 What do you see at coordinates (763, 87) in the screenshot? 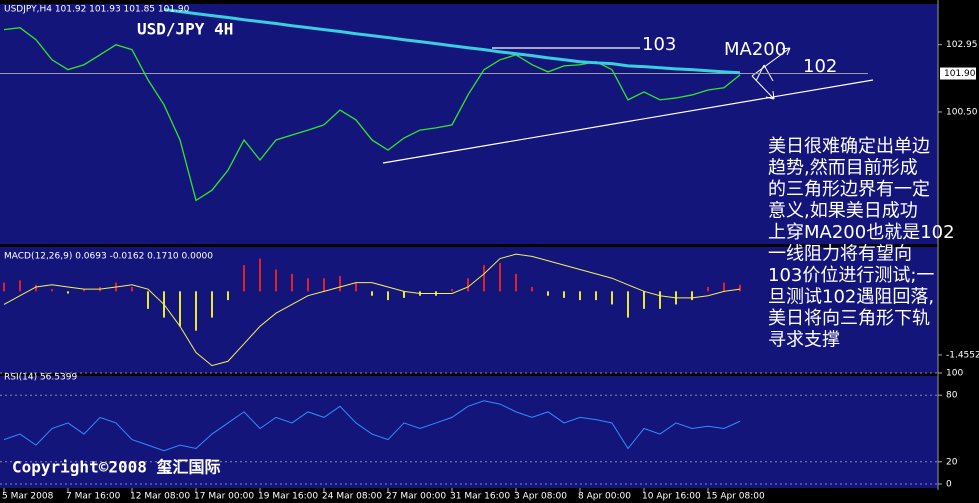
I see `arrow-down` at bounding box center [763, 87].